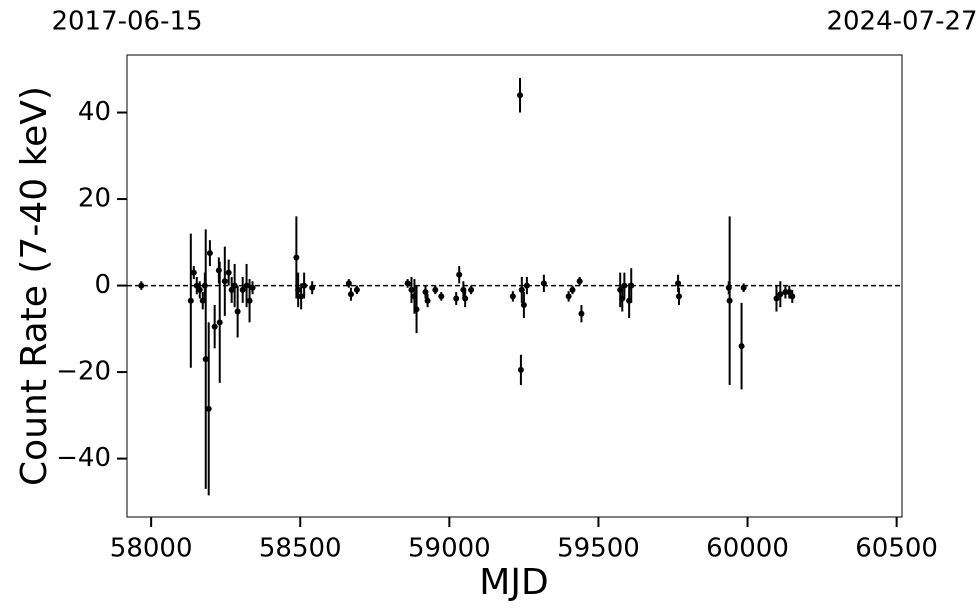 Image resolution: width=980 pixels, height=613 pixels. What do you see at coordinates (901, 22) in the screenshot?
I see `top-date-label: 2024-07-27` at bounding box center [901, 22].